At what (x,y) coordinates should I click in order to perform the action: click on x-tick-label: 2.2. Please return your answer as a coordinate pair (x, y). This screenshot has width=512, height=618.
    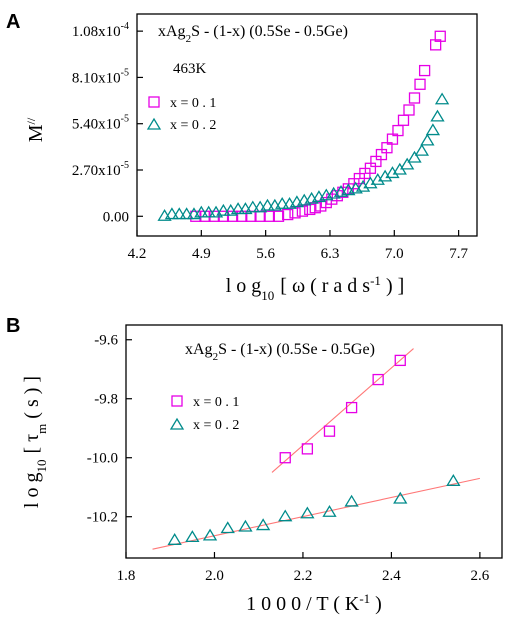
    Looking at the image, I should click on (303, 576).